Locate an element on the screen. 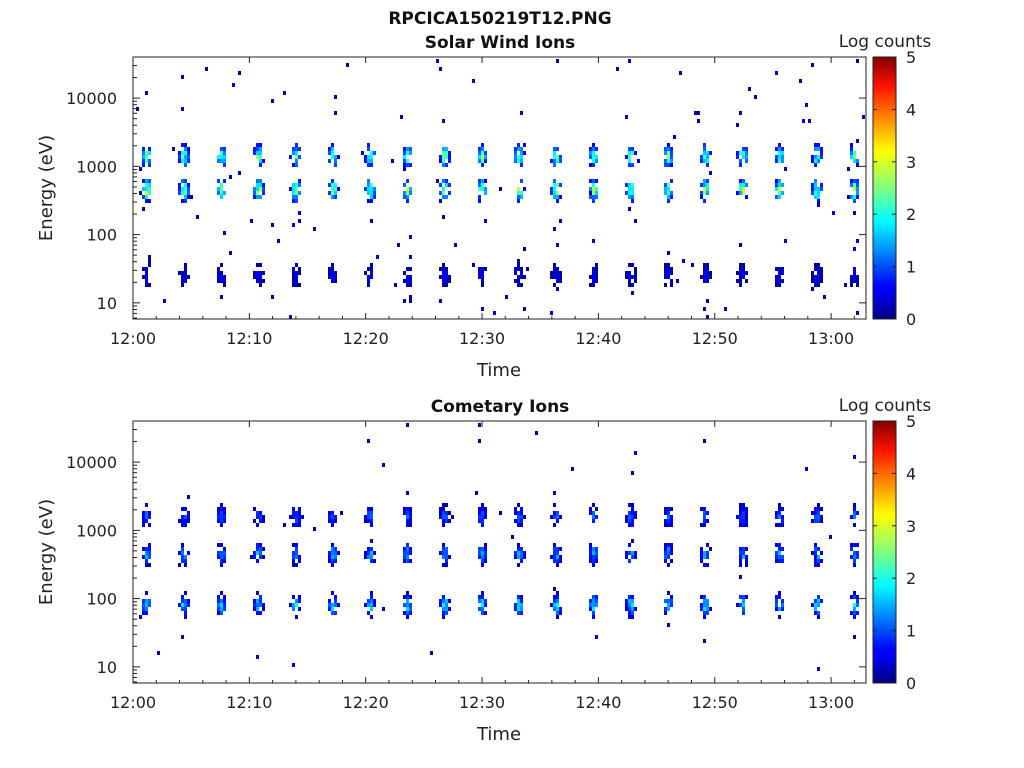 This screenshot has height=768, width=1024. x-axis-label: Time is located at coordinates (498, 370).